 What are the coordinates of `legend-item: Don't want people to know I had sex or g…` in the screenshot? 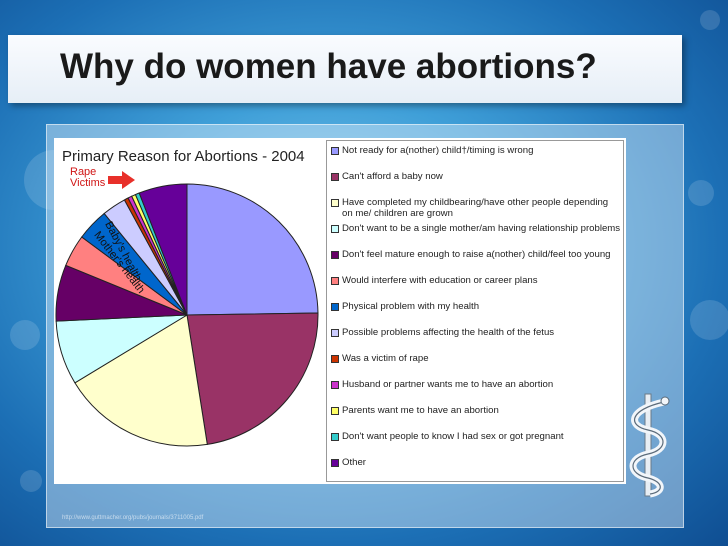 It's located at (476, 436).